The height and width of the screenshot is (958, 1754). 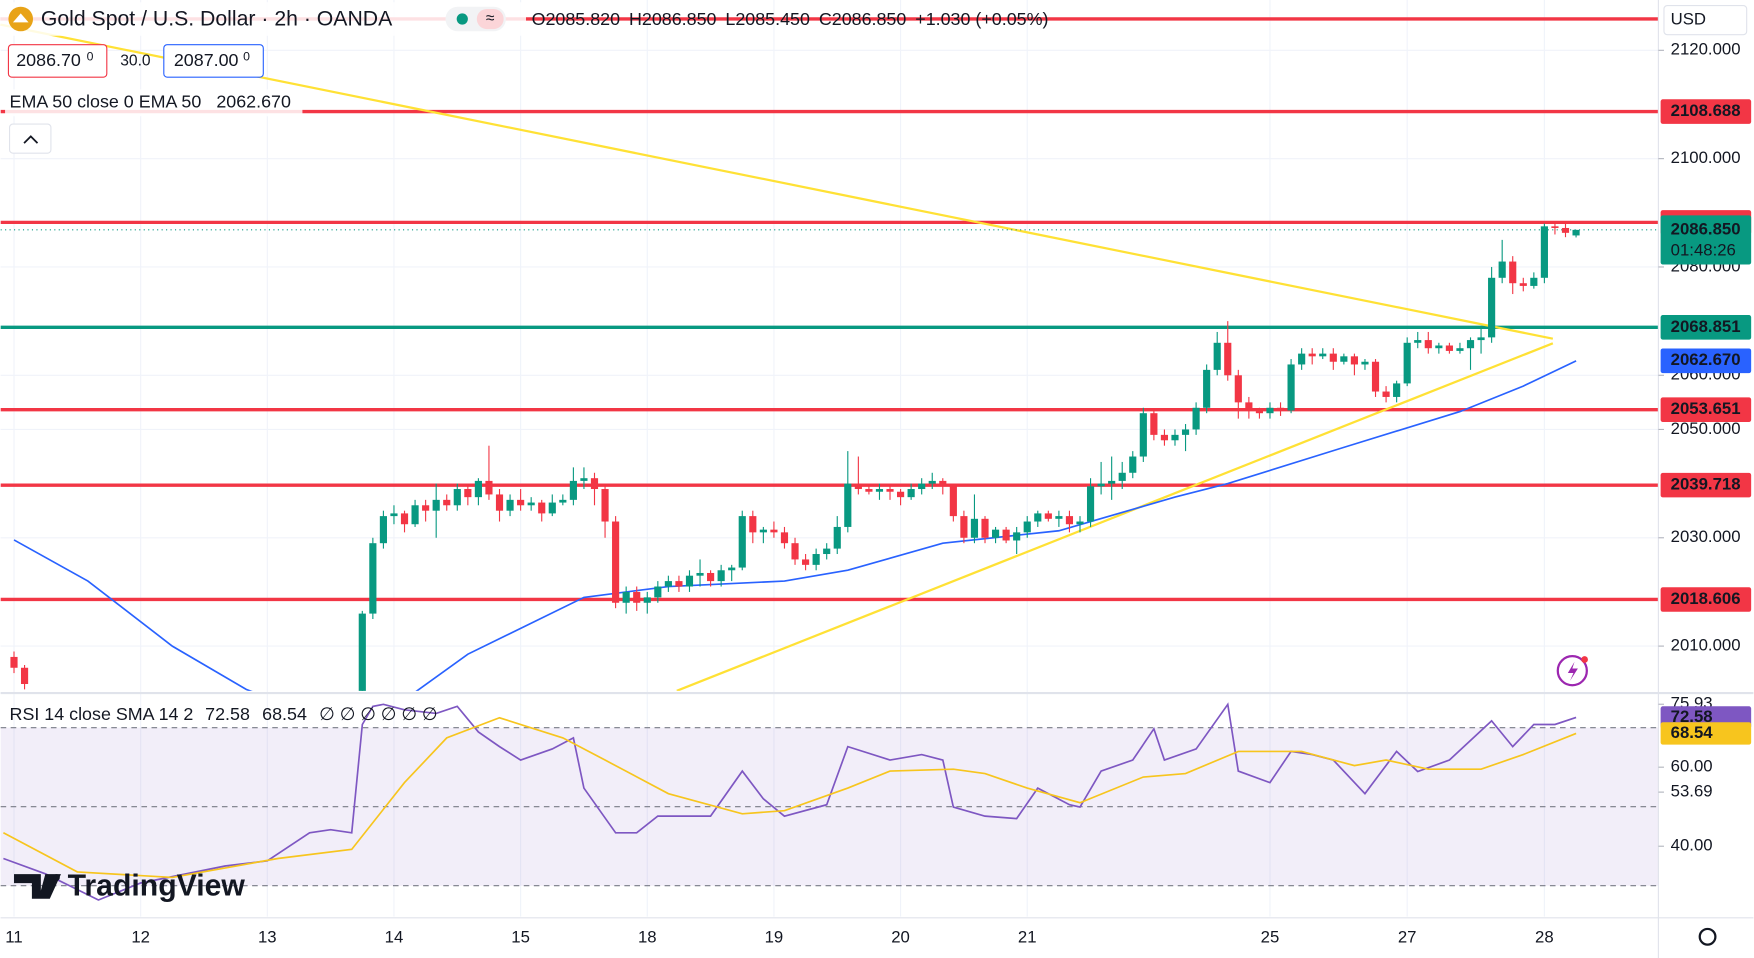 What do you see at coordinates (1706, 240) in the screenshot?
I see `last-price-bg` at bounding box center [1706, 240].